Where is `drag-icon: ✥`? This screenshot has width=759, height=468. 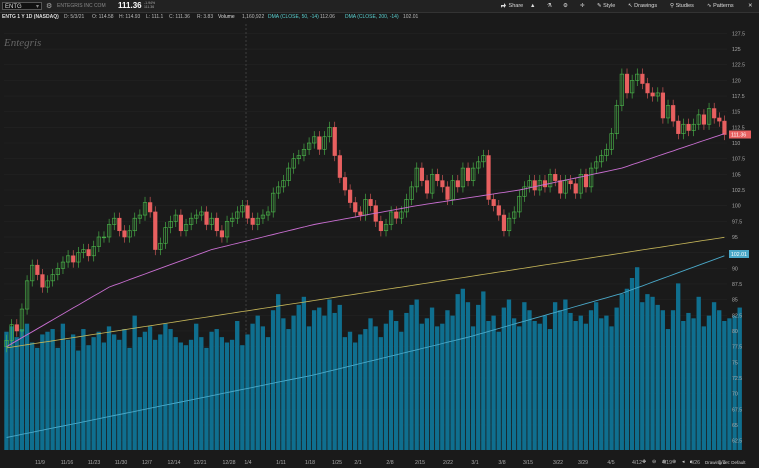
drag-icon: ✥ is located at coordinates (644, 462).